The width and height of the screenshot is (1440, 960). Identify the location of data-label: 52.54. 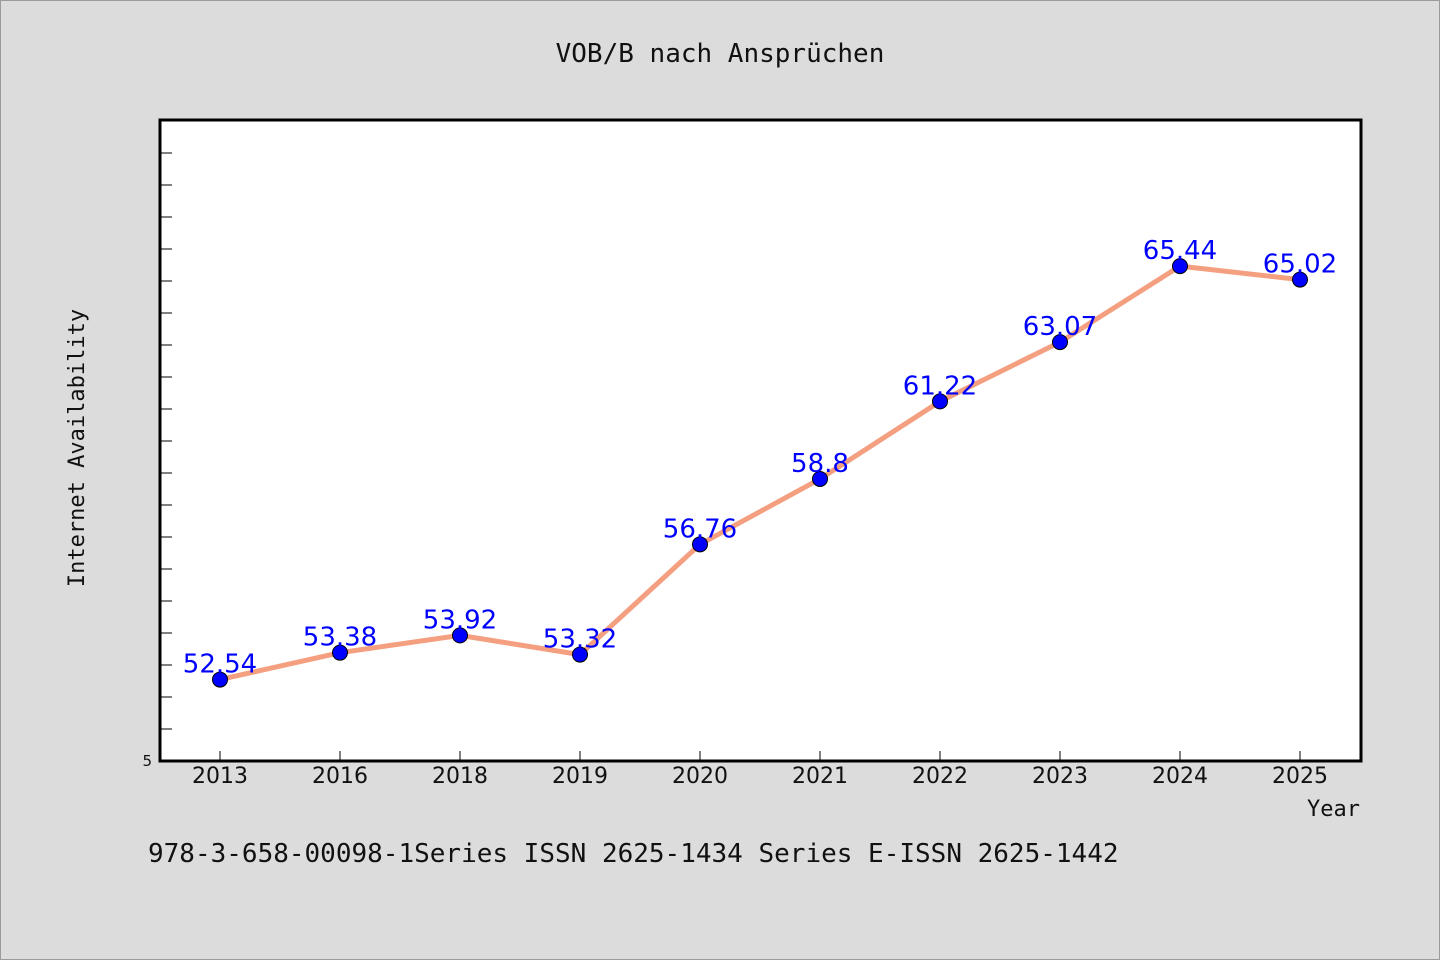
(220, 665).